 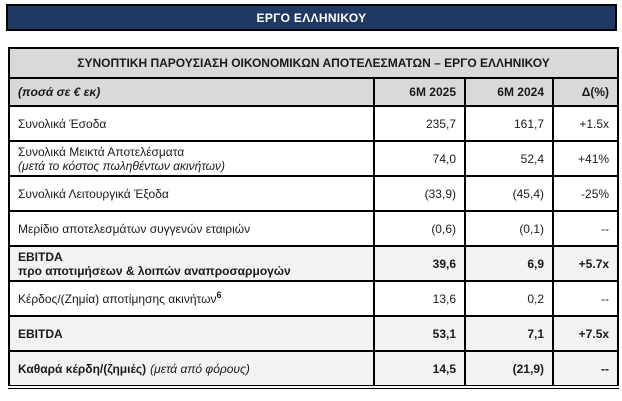 What do you see at coordinates (509, 92) in the screenshot?
I see `column-header-6m2024: 6M 2024` at bounding box center [509, 92].